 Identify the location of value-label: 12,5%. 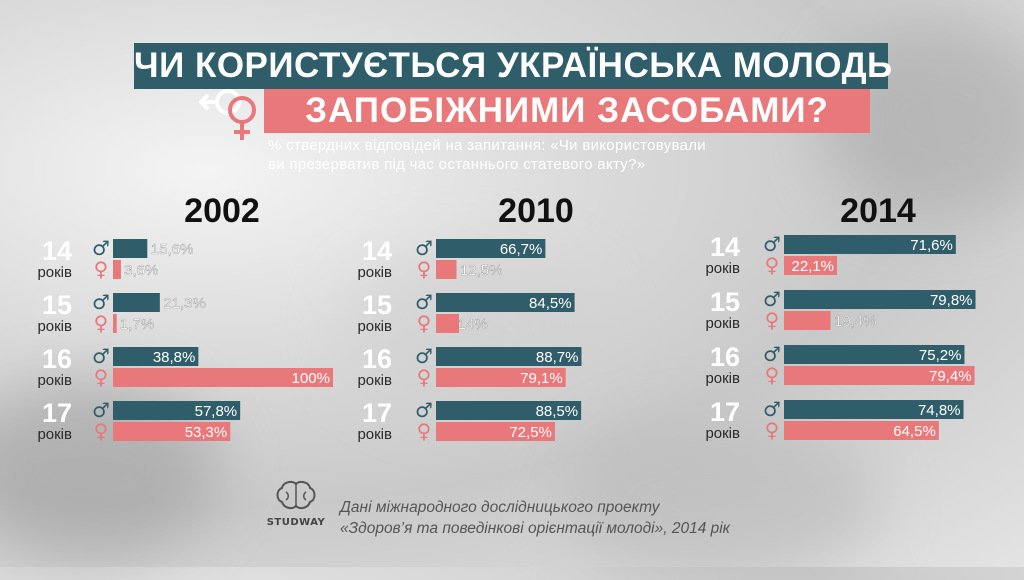
(481, 270).